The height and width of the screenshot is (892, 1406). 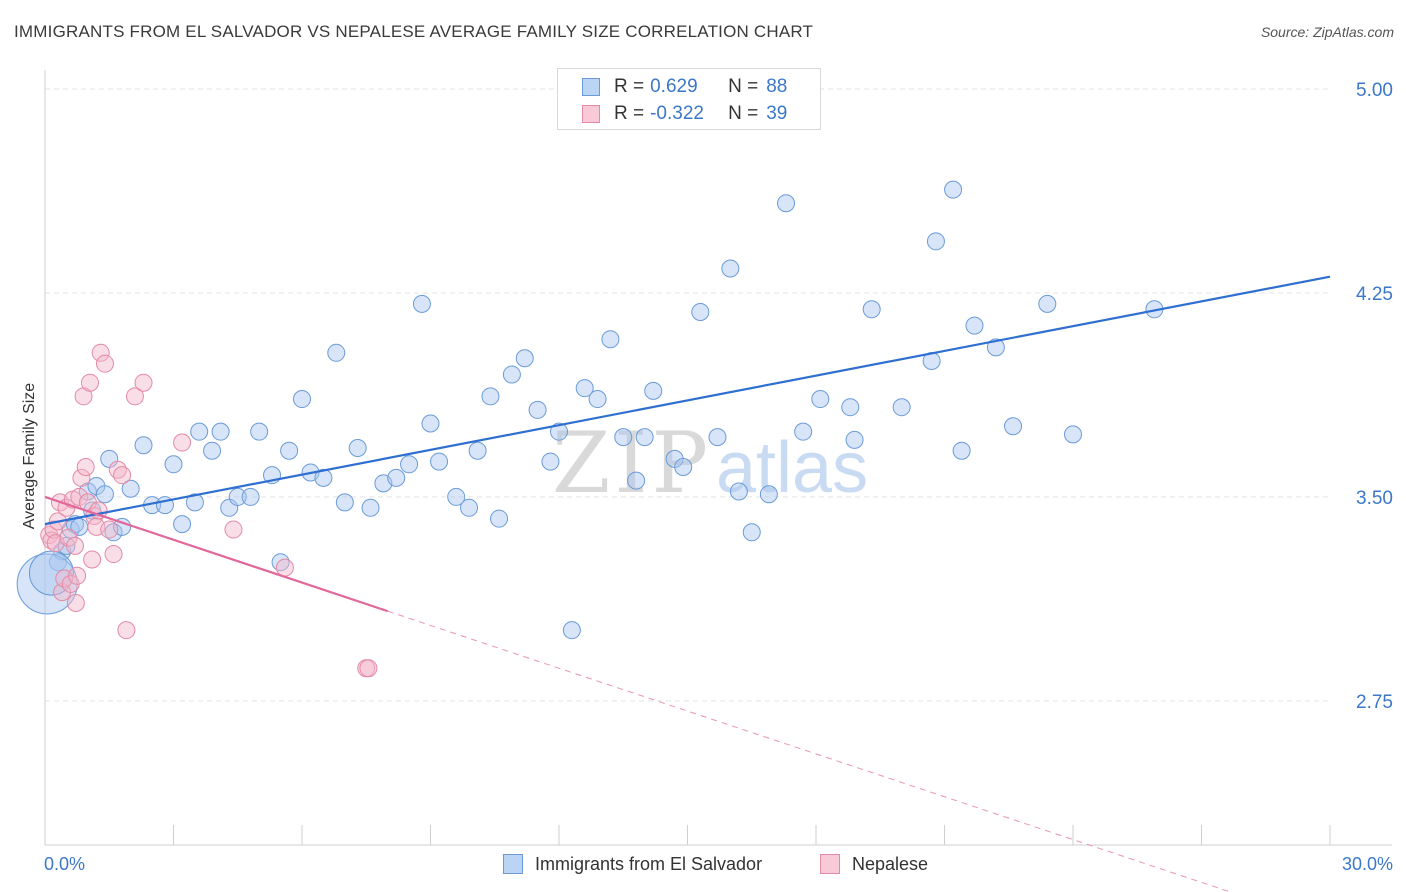 I want to click on legend-item-el-salvador: Immigrants from El Salvador, so click(x=632, y=864).